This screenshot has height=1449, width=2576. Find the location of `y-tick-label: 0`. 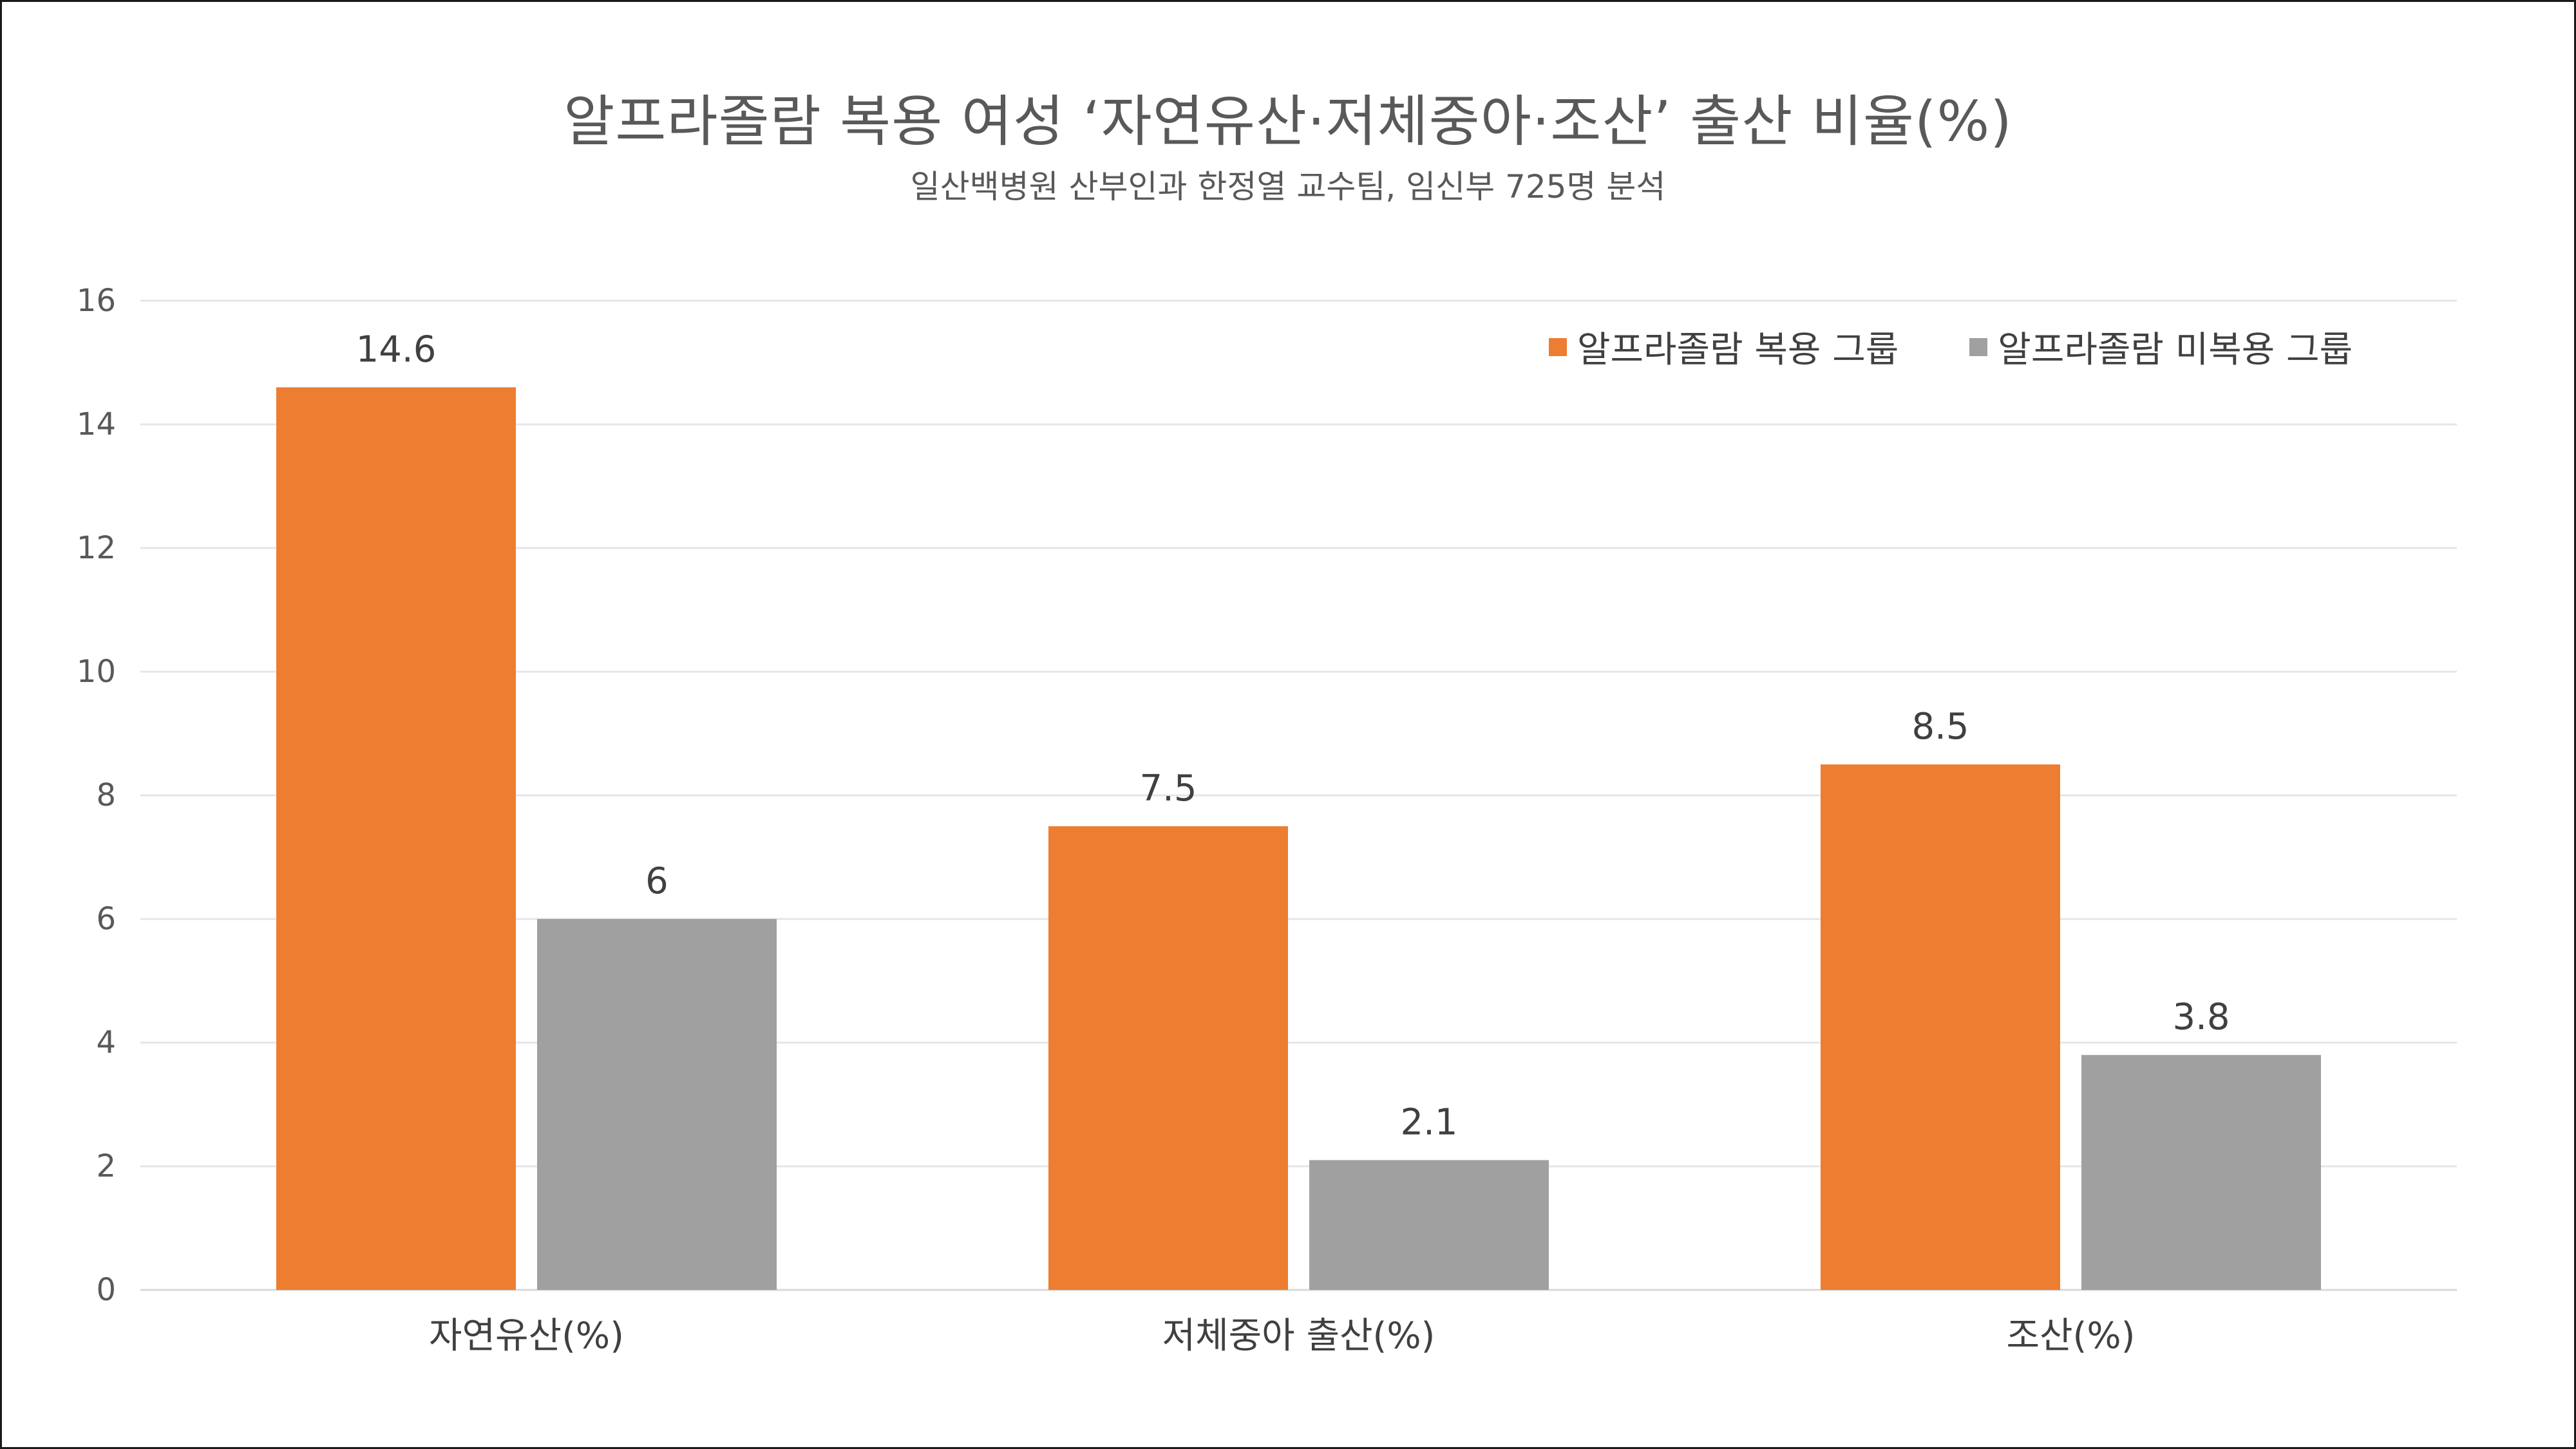

y-tick-label: 0 is located at coordinates (106, 1290).